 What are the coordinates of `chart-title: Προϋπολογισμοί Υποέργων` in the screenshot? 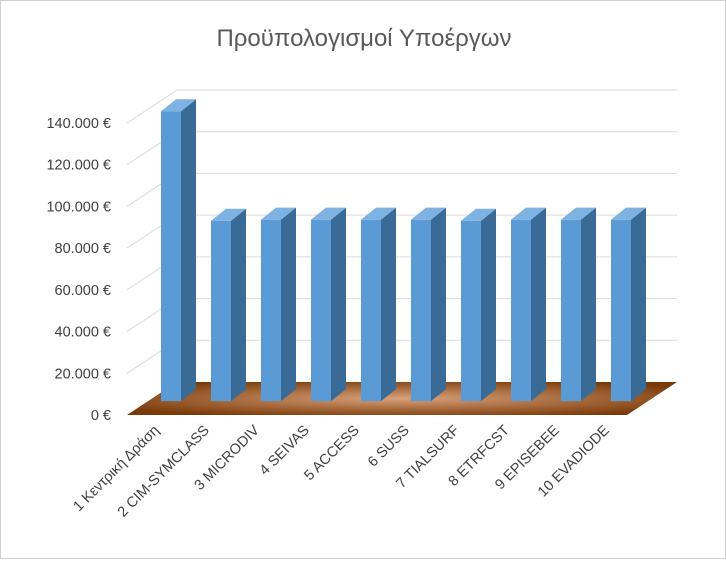 It's located at (363, 38).